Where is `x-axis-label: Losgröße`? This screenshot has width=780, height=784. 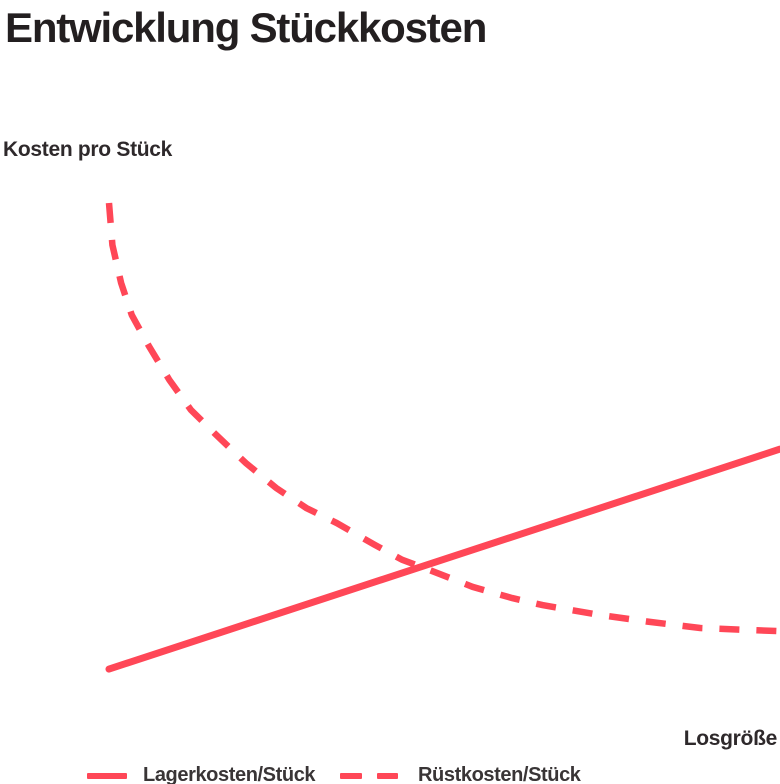
x-axis-label: Losgröße is located at coordinates (730, 738).